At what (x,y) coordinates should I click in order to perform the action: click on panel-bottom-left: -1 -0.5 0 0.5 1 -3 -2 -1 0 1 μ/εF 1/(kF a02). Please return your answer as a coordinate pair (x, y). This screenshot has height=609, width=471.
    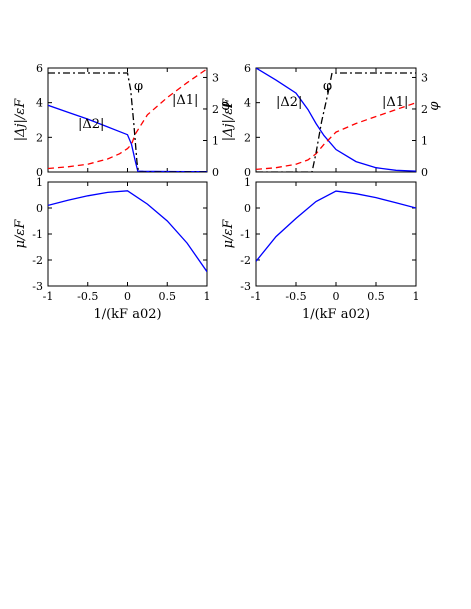
    Looking at the image, I should click on (112, 249).